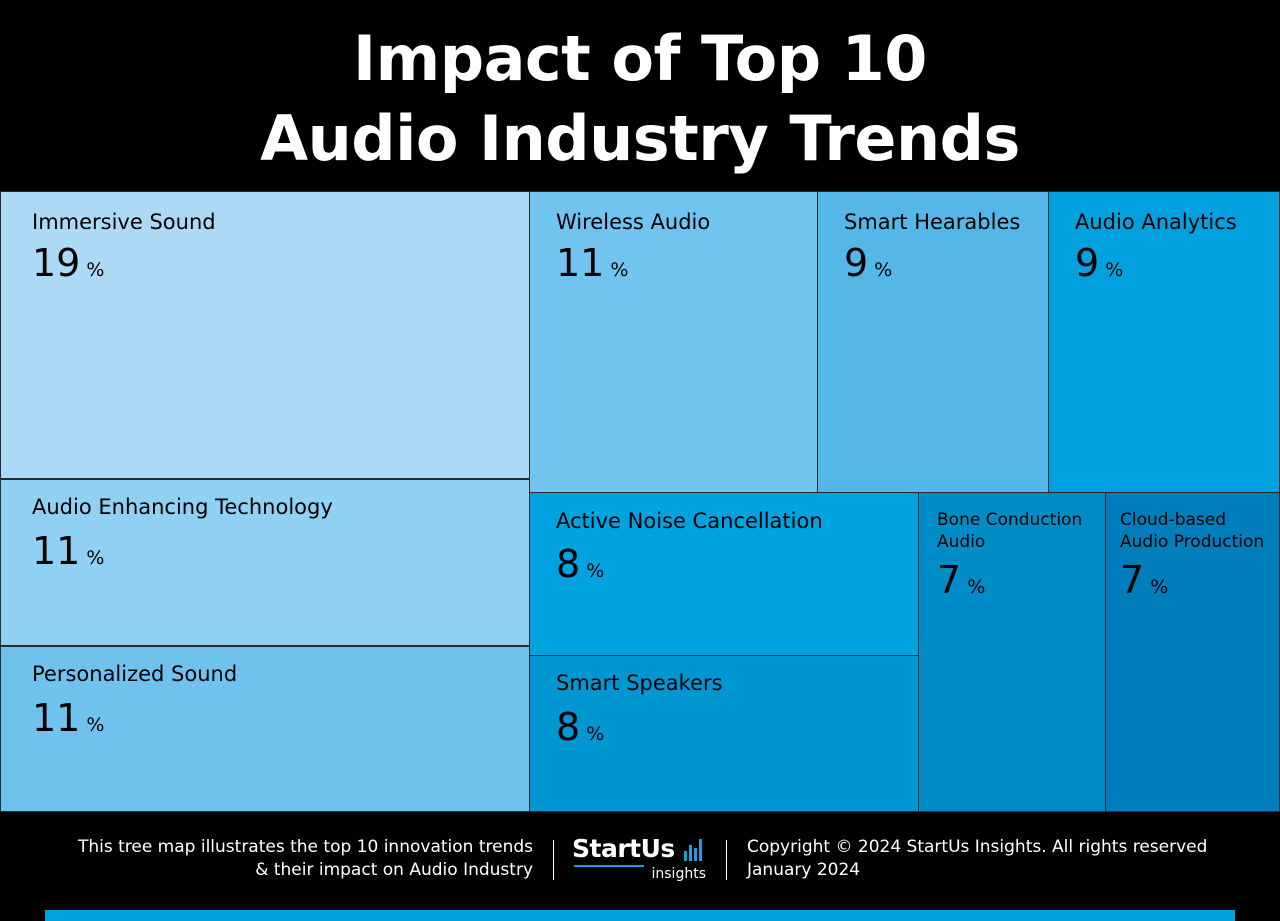 The width and height of the screenshot is (1280, 921). What do you see at coordinates (553, 860) in the screenshot?
I see `footer-divider-left` at bounding box center [553, 860].